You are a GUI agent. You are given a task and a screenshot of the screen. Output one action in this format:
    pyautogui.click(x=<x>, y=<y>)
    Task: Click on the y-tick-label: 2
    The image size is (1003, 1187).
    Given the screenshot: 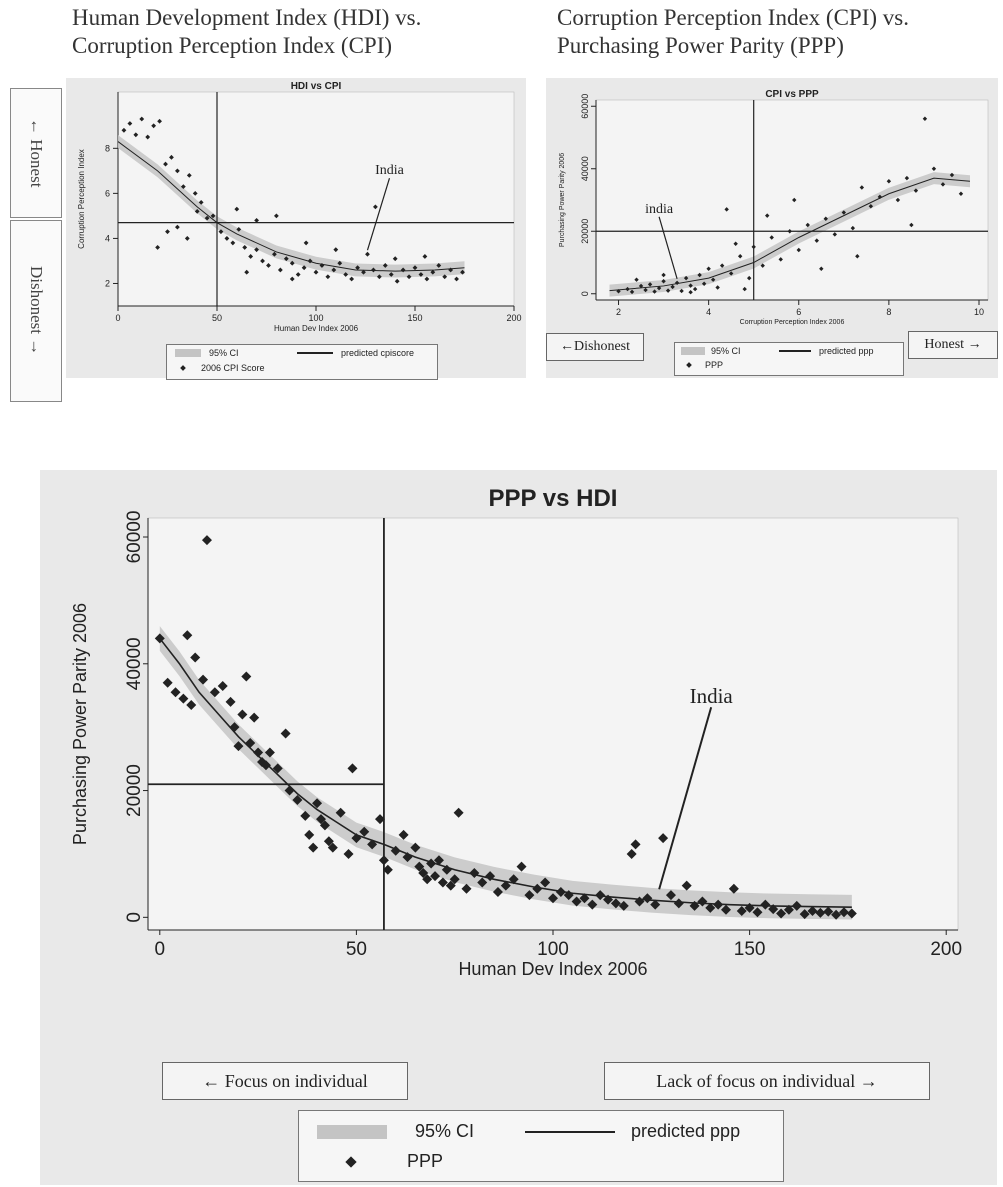 What is the action you would take?
    pyautogui.click(x=107, y=283)
    